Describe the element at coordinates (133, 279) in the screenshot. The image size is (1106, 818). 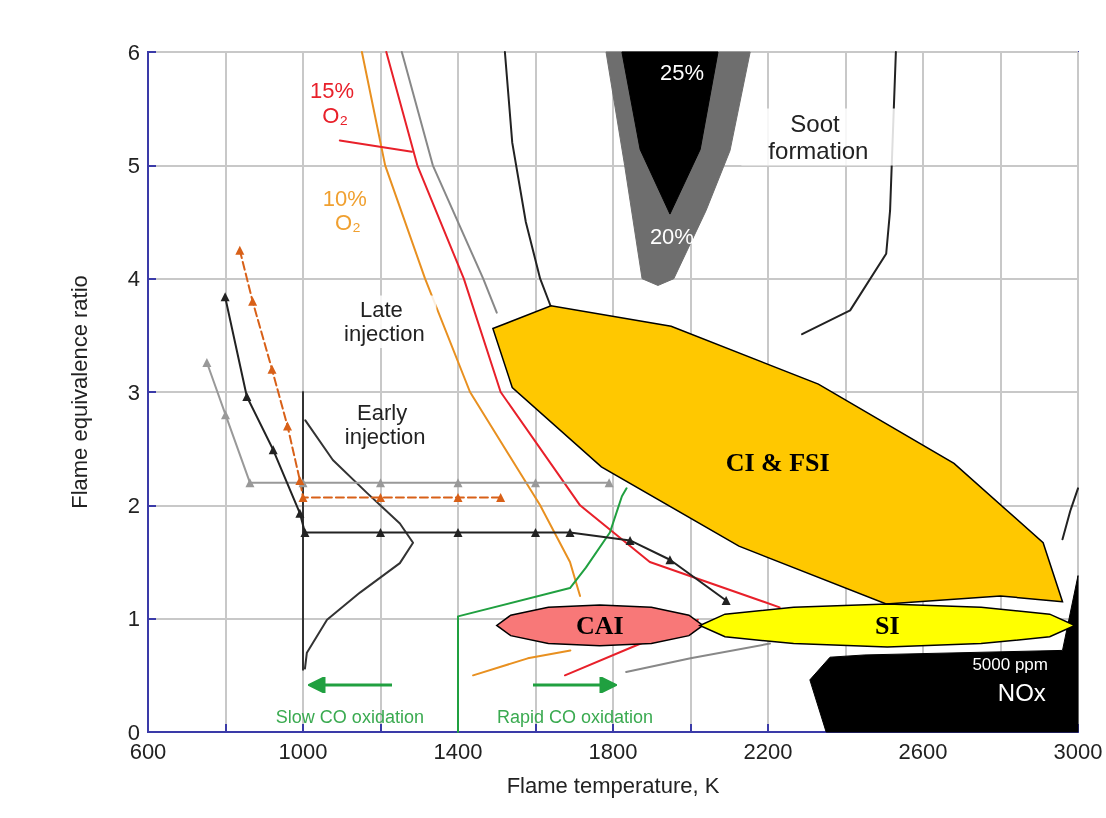
I see `y-tick-label: 4` at that location.